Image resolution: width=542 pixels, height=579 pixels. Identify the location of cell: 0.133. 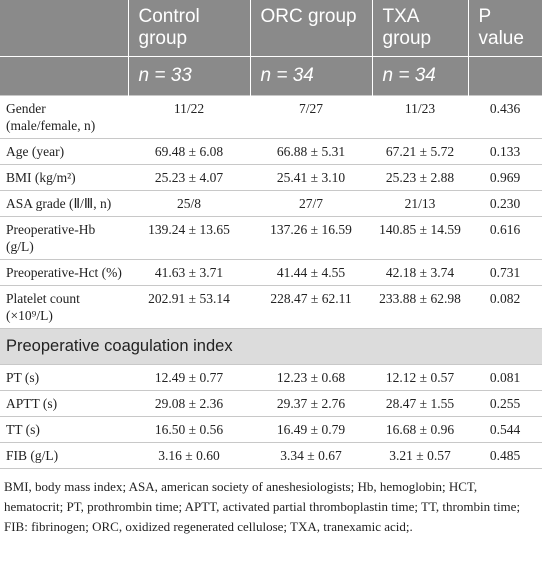
(505, 151).